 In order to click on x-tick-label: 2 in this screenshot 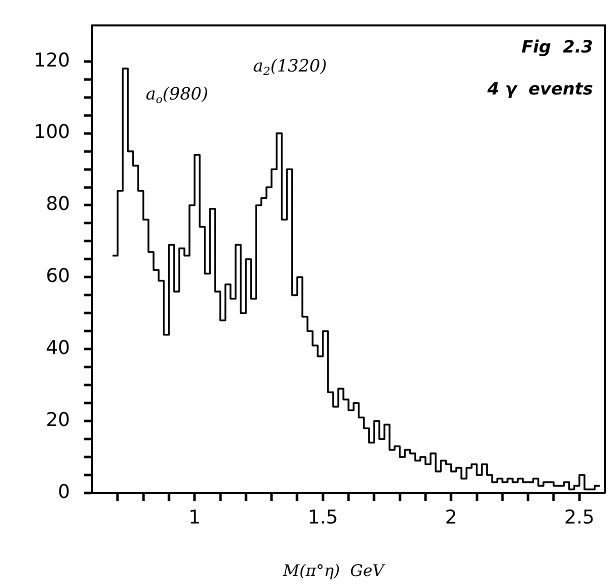, I will do `click(451, 517)`.